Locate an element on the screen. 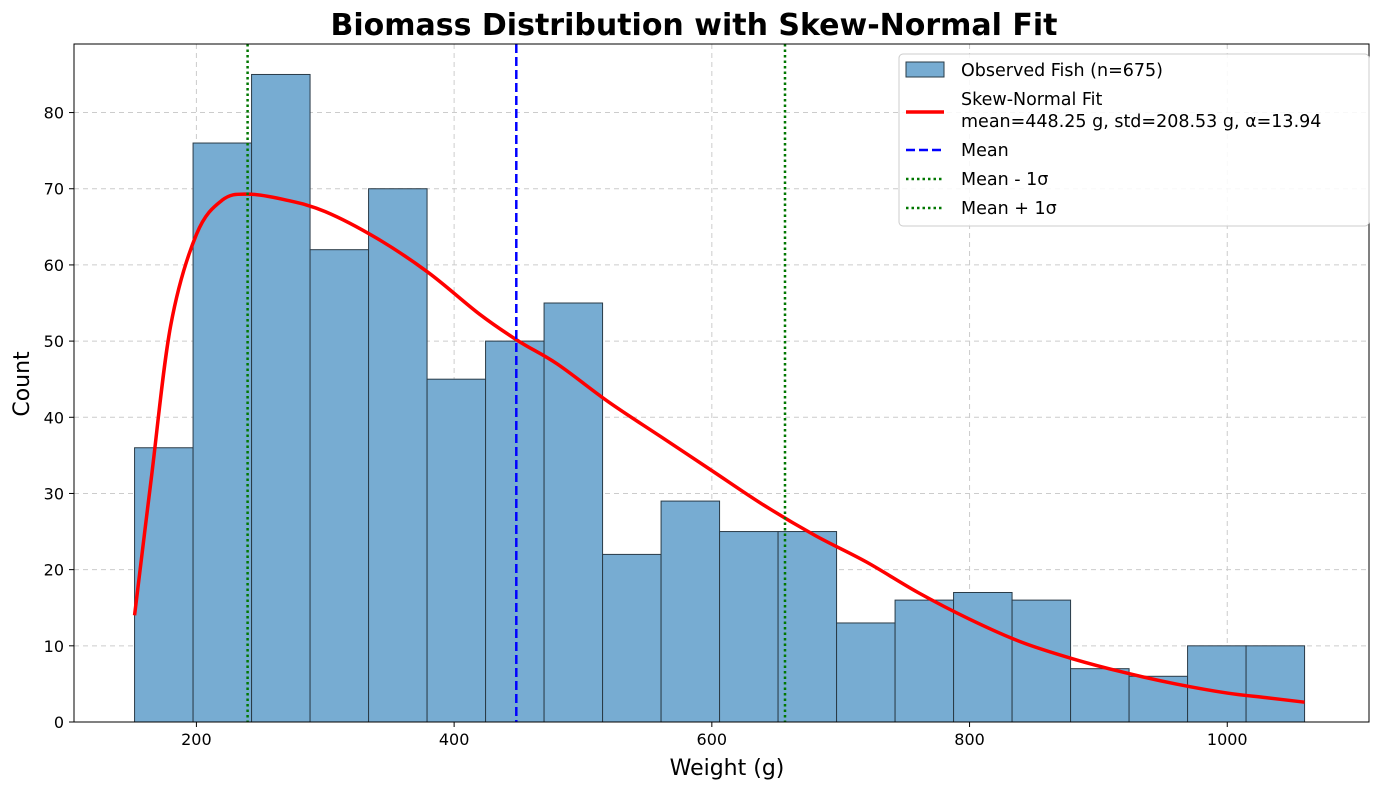 The image size is (1389, 790). x-tick-label: 200 is located at coordinates (196, 739).